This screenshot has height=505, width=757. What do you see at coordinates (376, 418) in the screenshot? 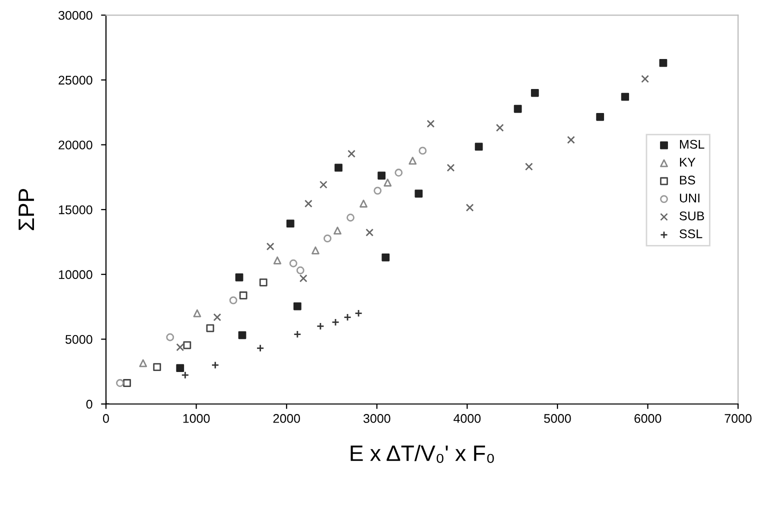
I see `x-tick-label: 3000` at bounding box center [376, 418].